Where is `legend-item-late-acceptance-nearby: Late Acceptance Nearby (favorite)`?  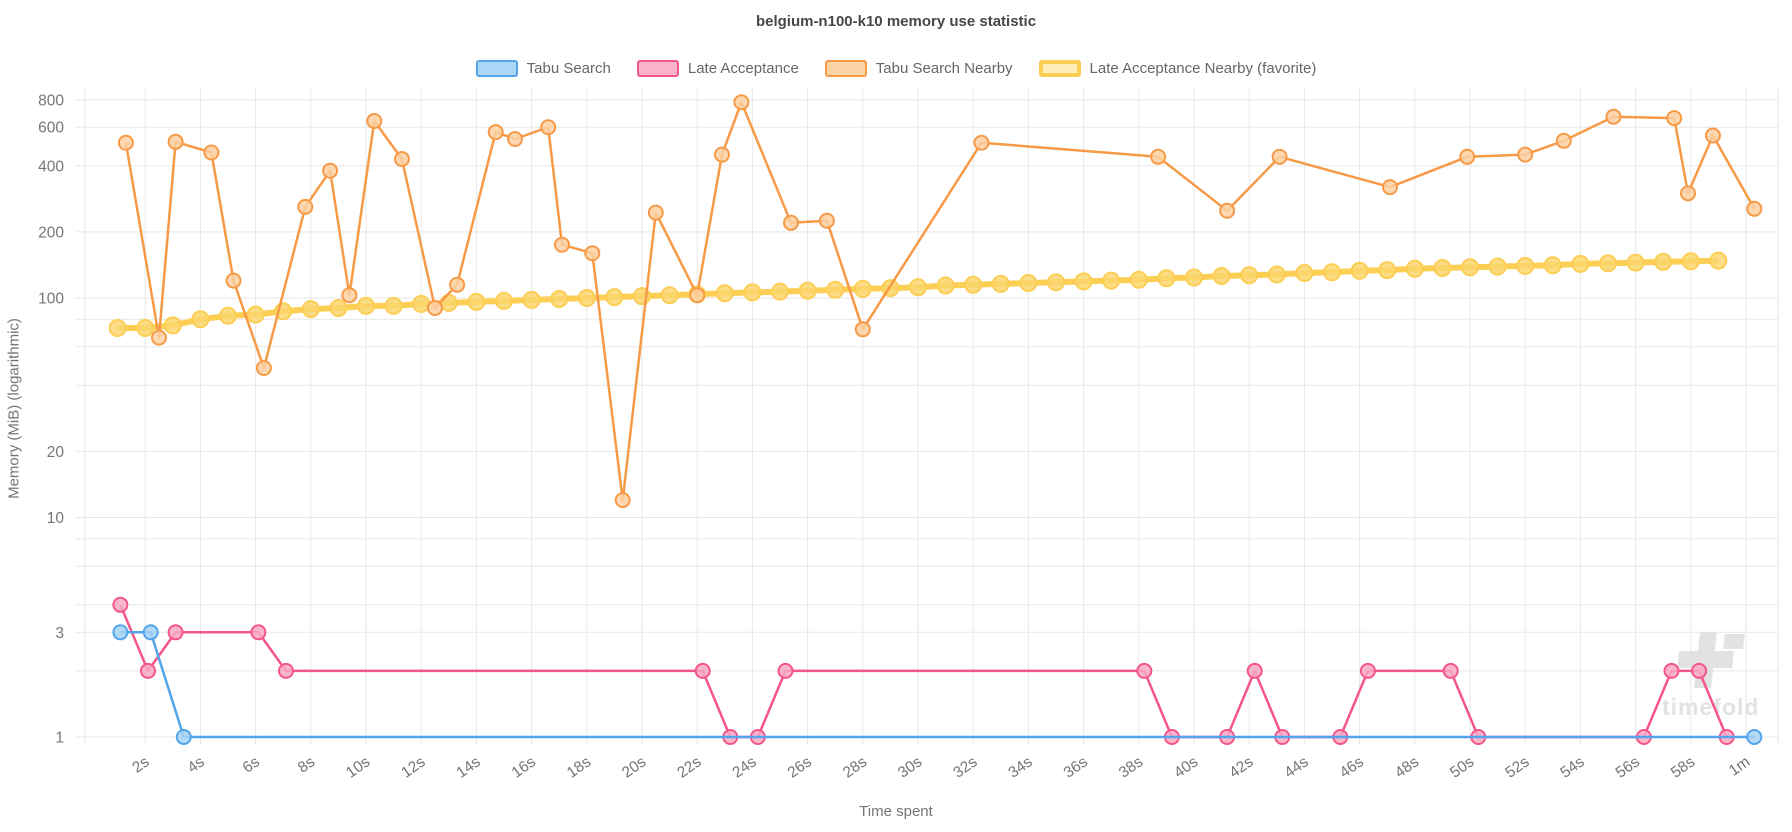
legend-item-late-acceptance-nearby: Late Acceptance Nearby (favorite) is located at coordinates (1177, 68).